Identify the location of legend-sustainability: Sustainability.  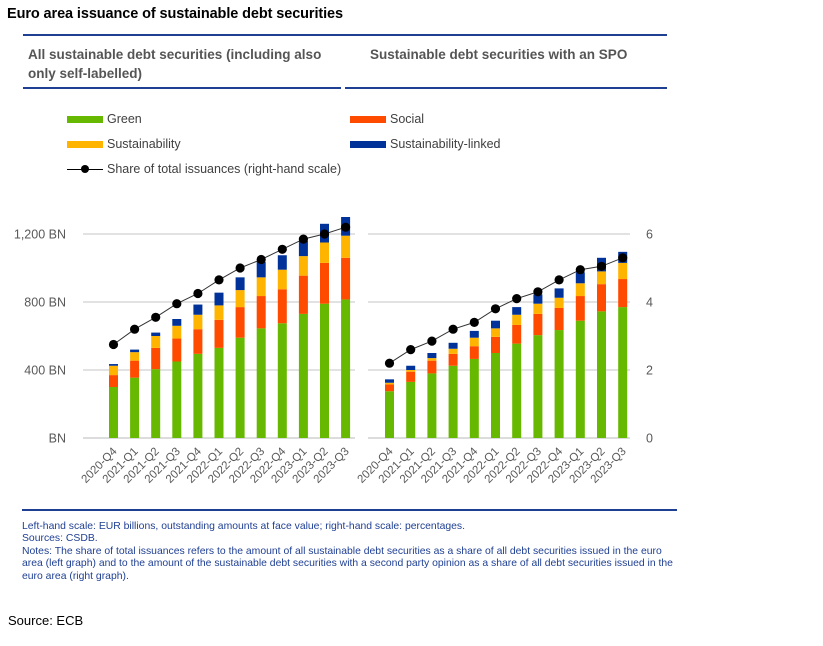
(124, 144).